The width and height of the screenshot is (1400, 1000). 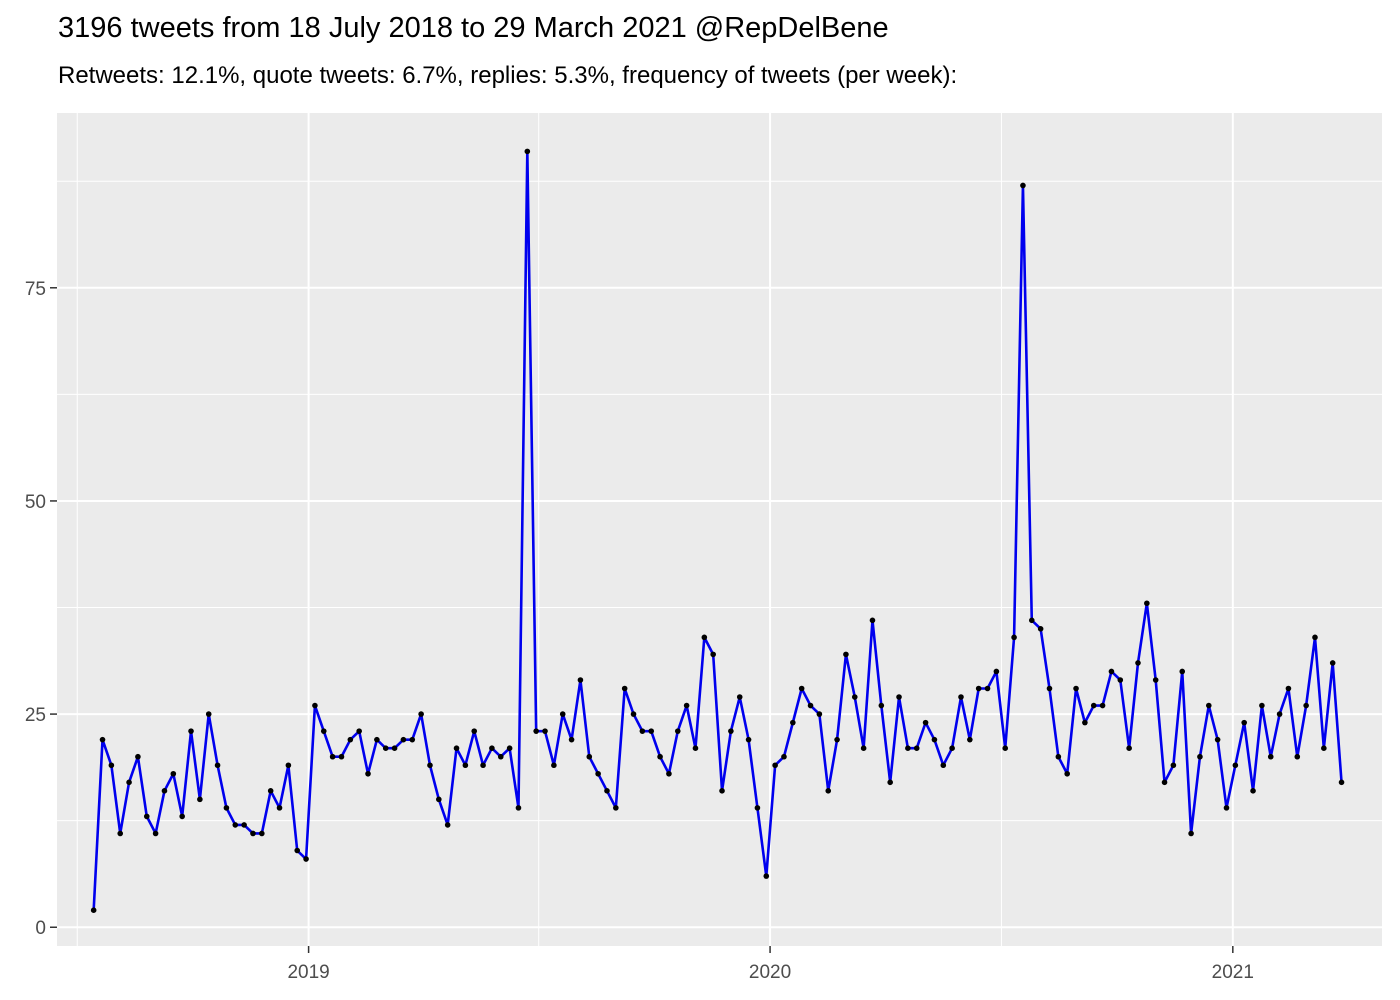 I want to click on y-tick-label: 25, so click(x=35, y=715).